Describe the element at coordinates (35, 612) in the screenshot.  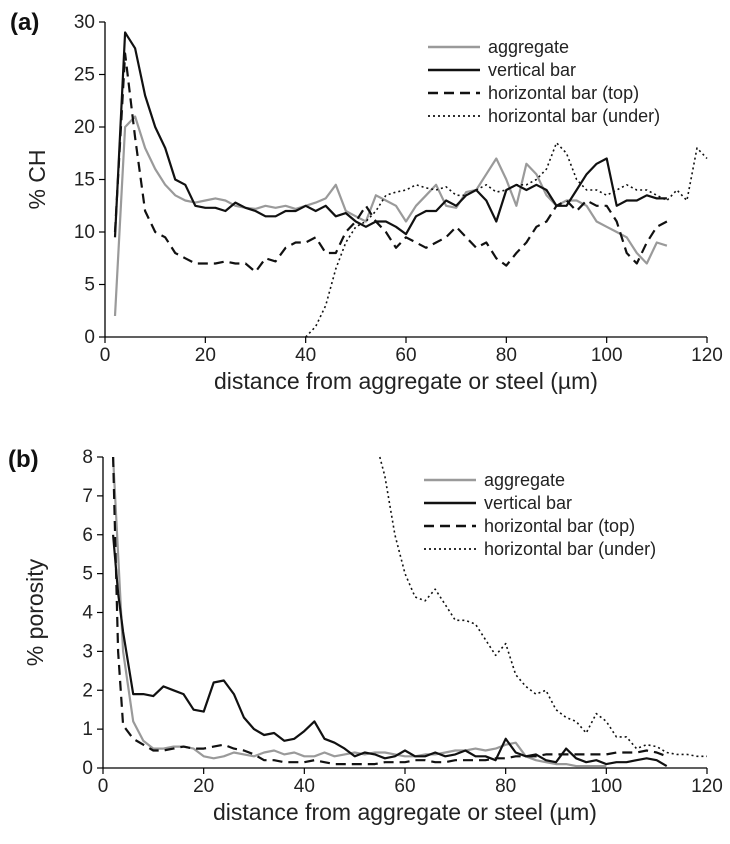
I see `y-axis-label: % porosity` at that location.